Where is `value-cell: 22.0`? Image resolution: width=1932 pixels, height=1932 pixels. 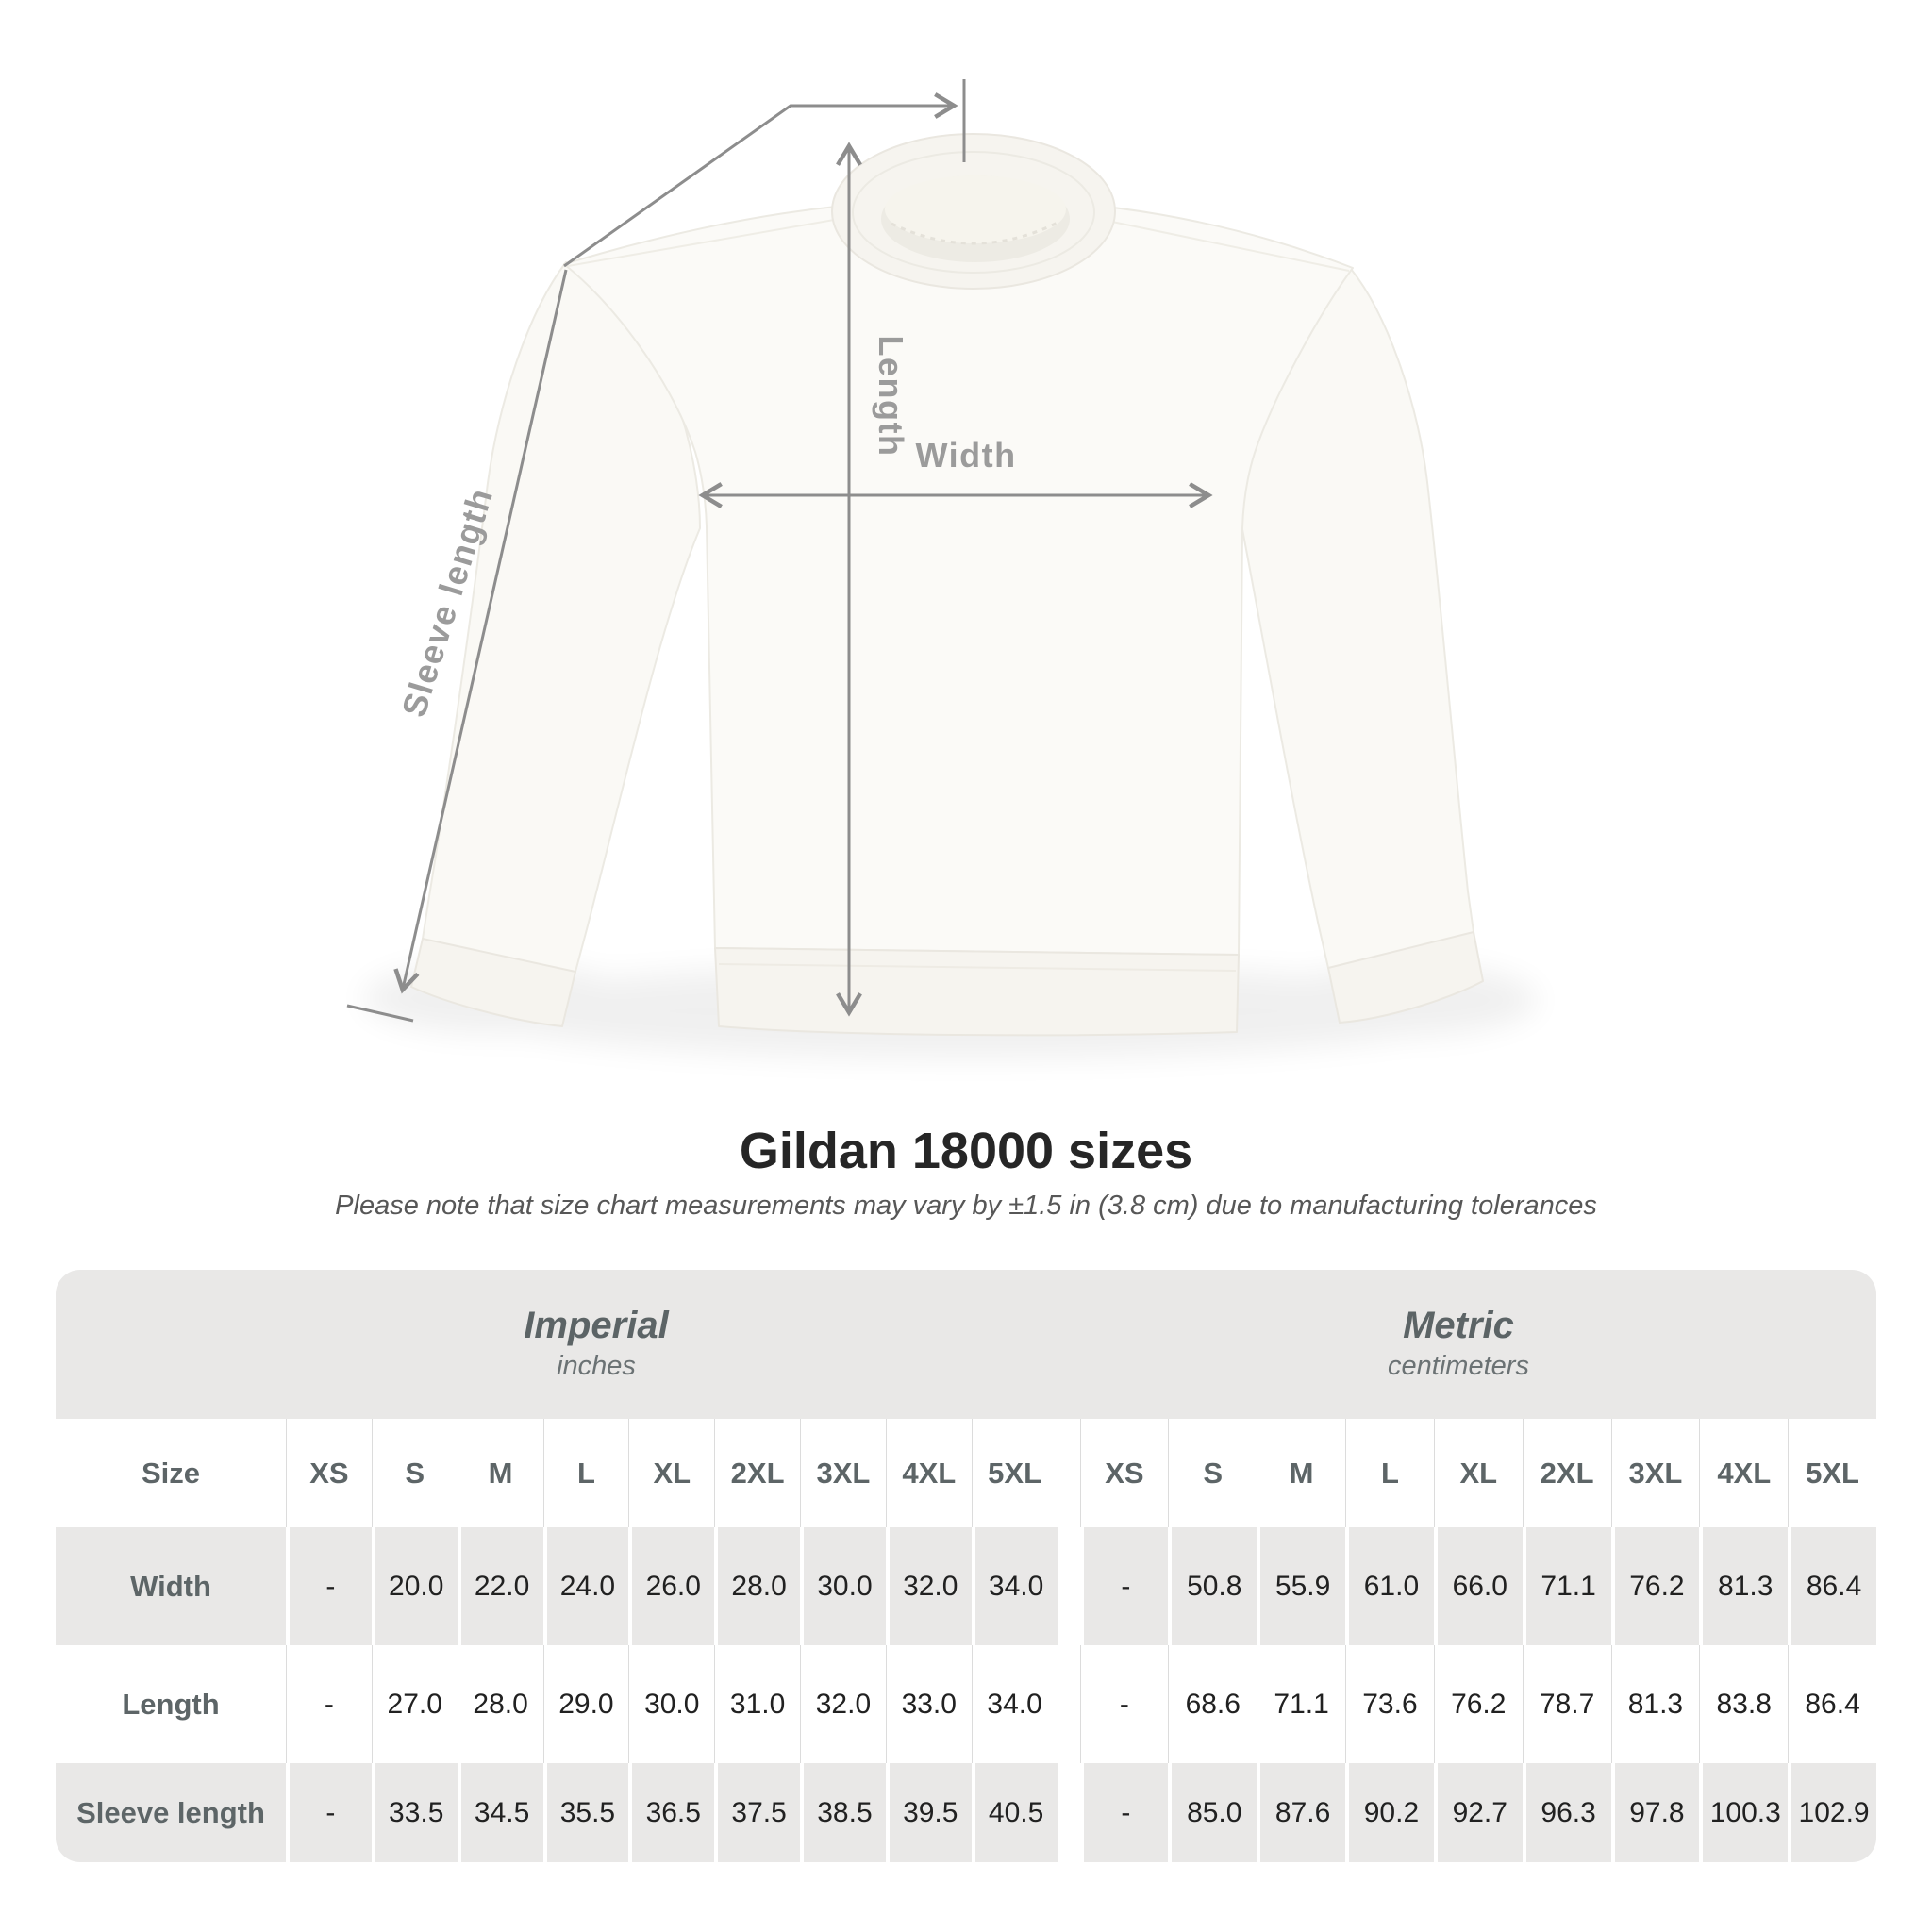
value-cell: 22.0 is located at coordinates (500, 1586).